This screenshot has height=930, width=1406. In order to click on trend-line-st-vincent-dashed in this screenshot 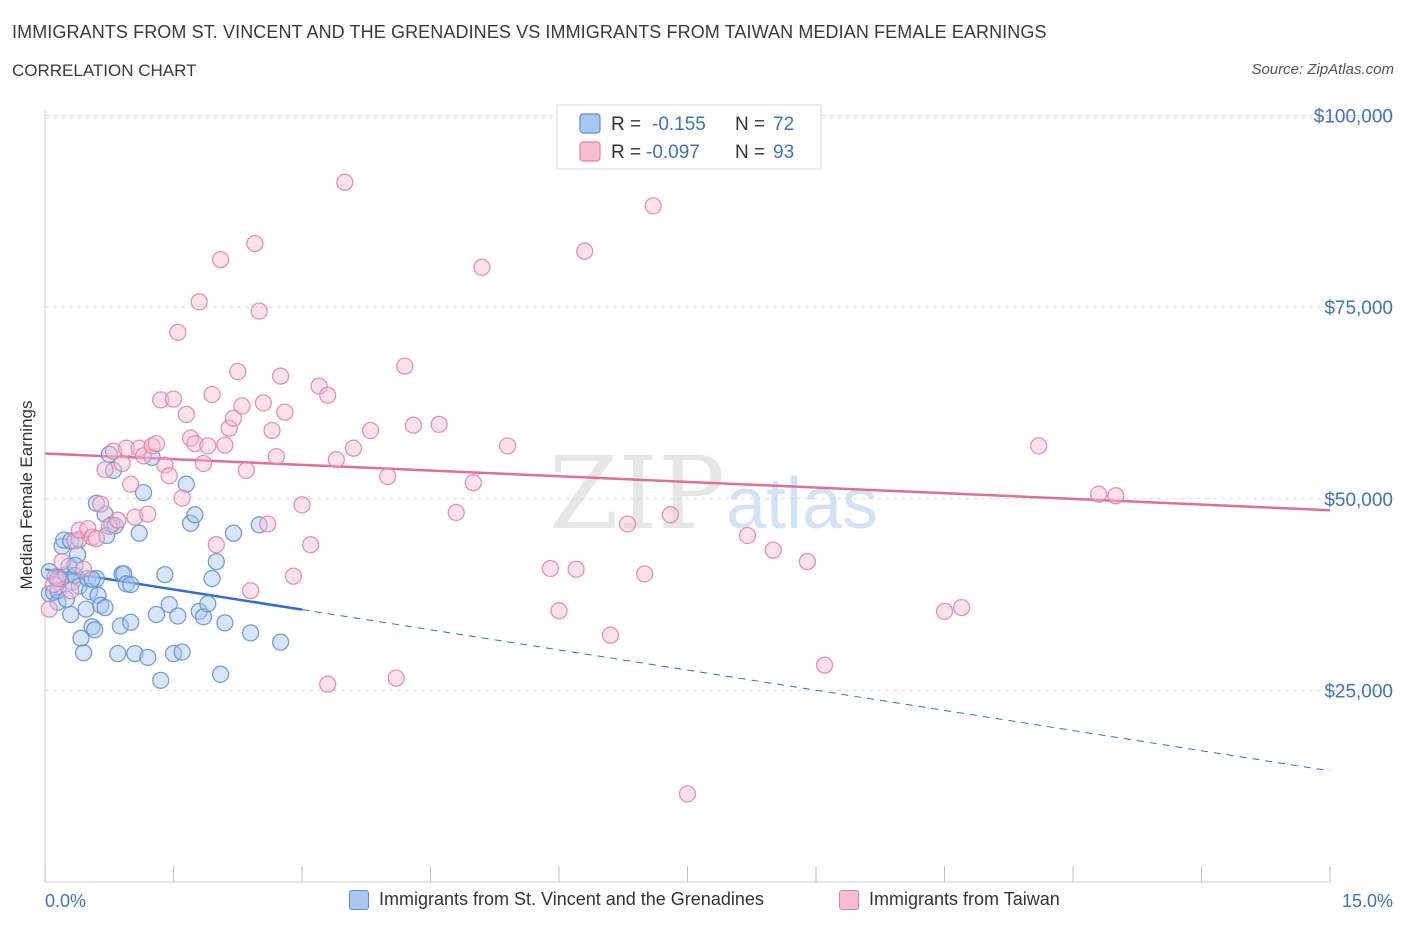, I will do `click(816, 690)`.